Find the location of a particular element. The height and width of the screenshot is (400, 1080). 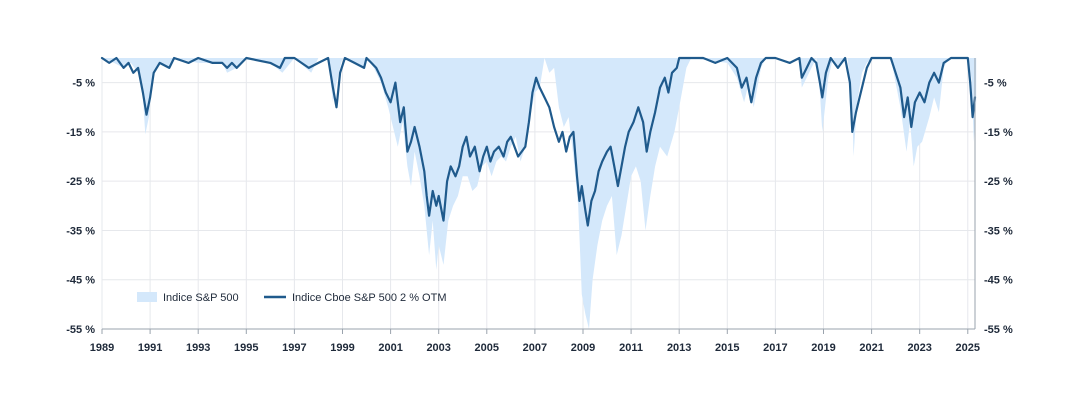

legend-swatch-sp500 is located at coordinates (147, 297).